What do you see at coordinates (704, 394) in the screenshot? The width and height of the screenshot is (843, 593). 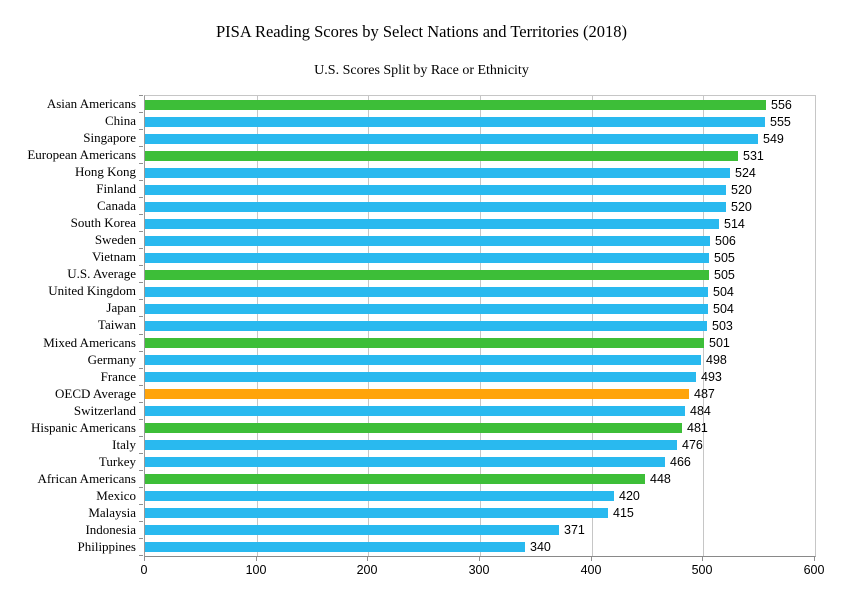 I see `value-label: 487` at bounding box center [704, 394].